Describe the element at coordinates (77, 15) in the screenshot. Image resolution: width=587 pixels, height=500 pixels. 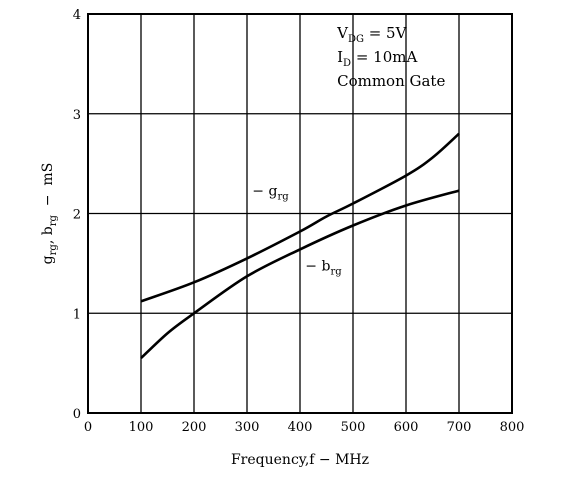
I see `y-tick-label: 4` at that location.